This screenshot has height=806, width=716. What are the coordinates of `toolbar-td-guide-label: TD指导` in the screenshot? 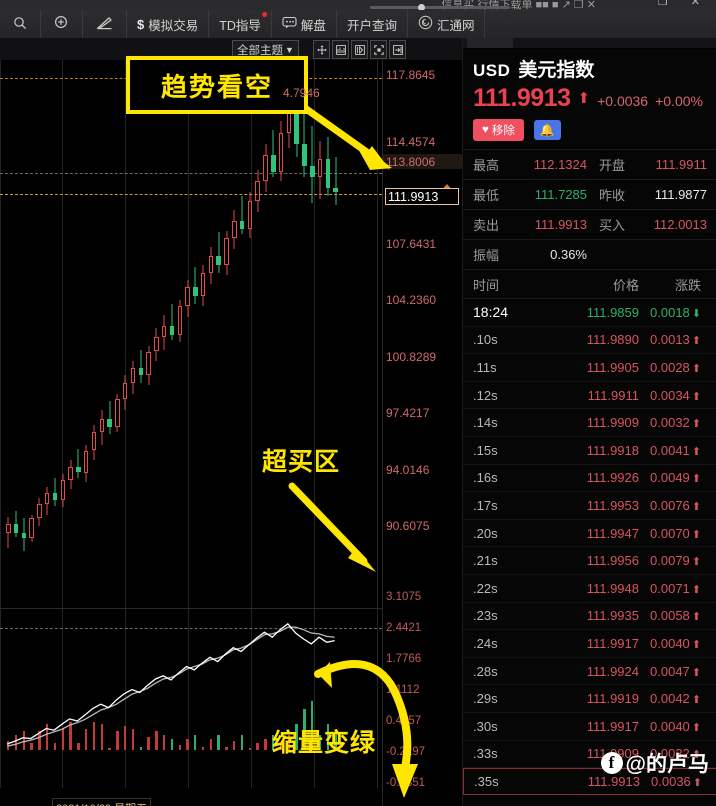 It's located at (240, 25).